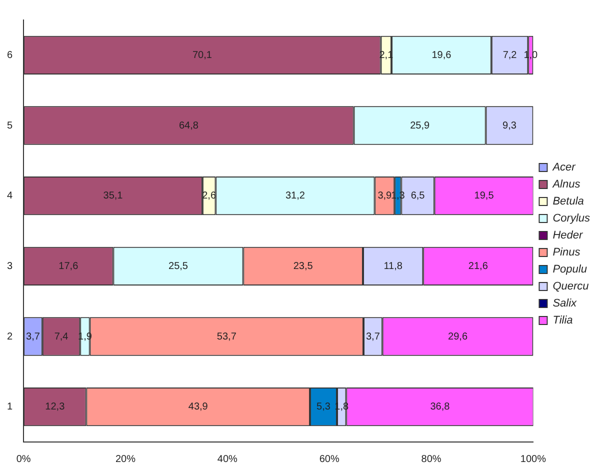  Describe the element at coordinates (10, 266) in the screenshot. I see `y-tick-label: 3` at that location.